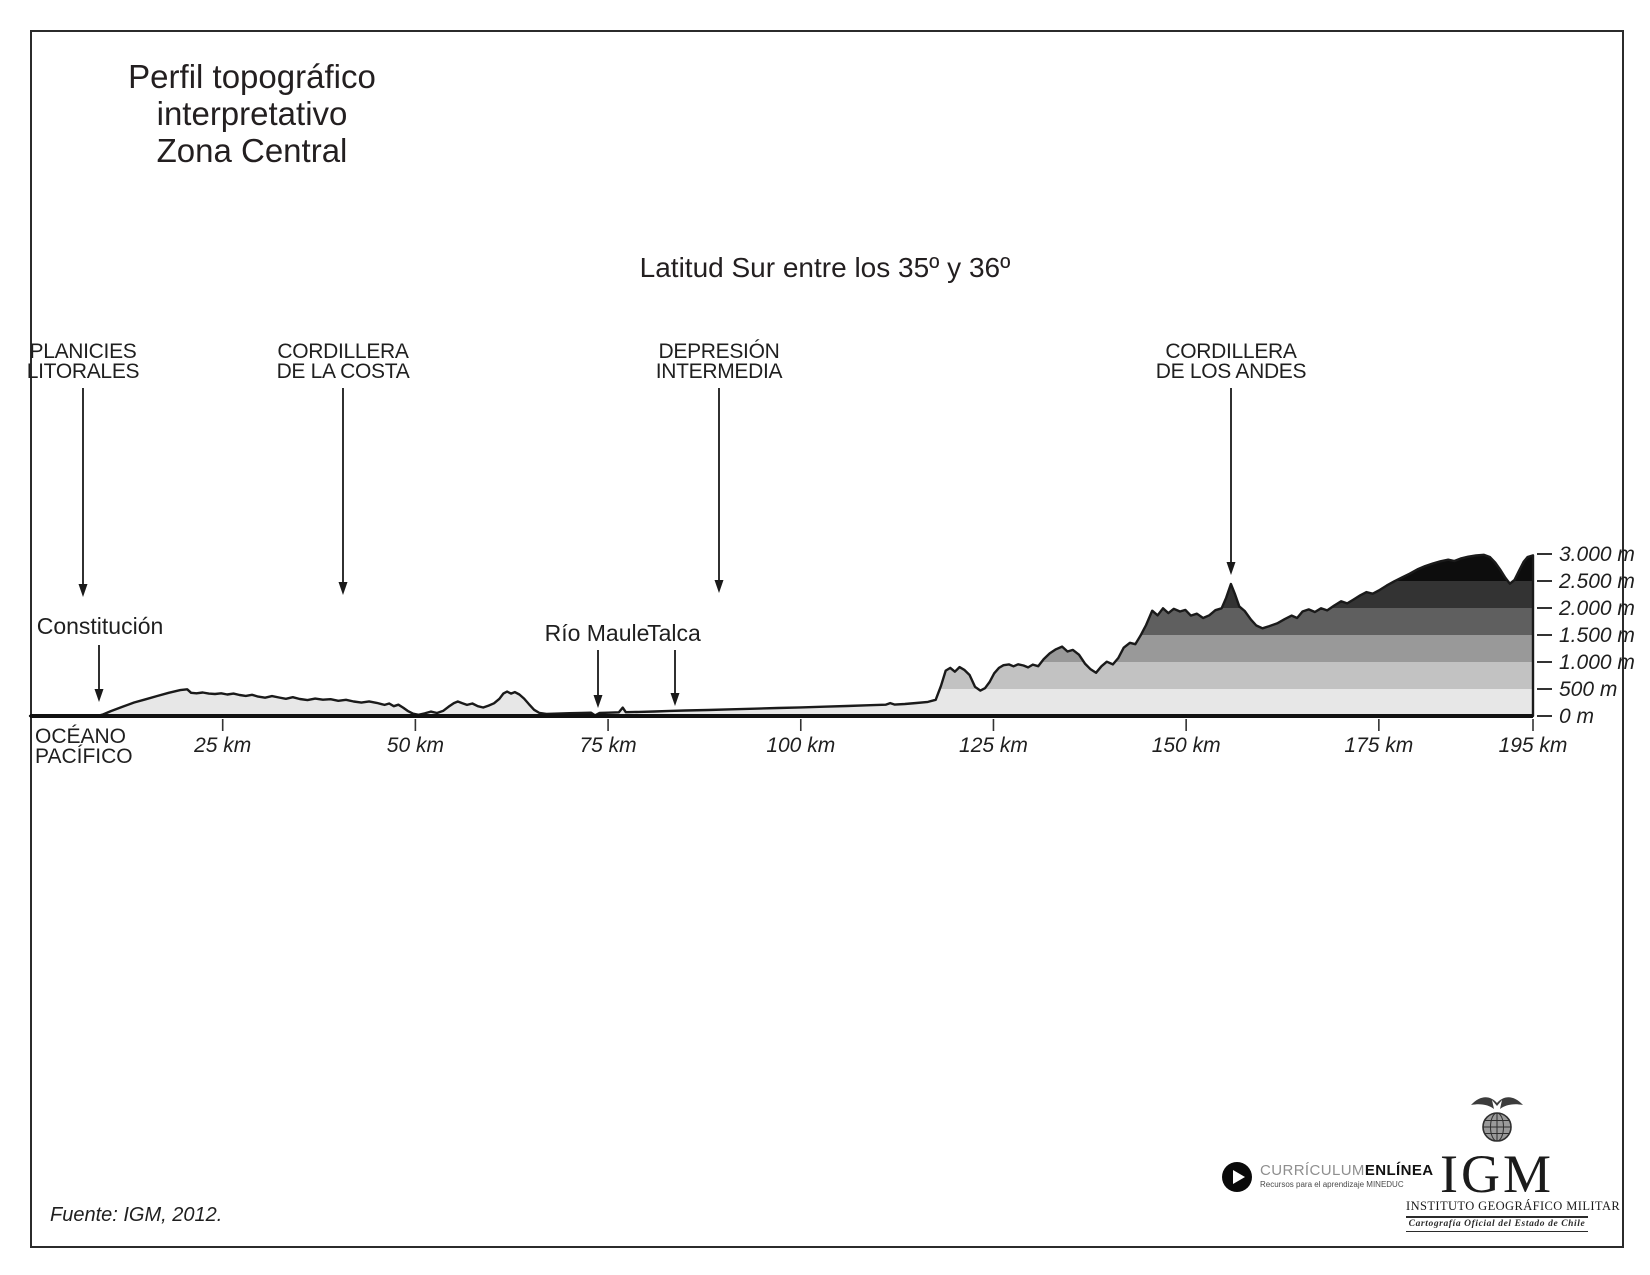  Describe the element at coordinates (597, 633) in the screenshot. I see `place-label-rio-maule: Río Maule` at that location.